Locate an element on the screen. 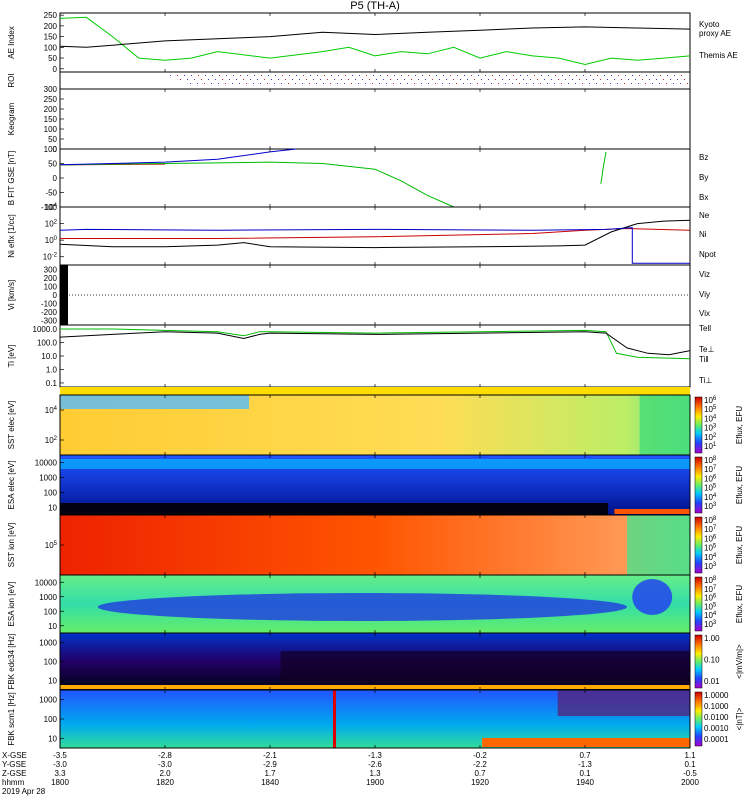 The image size is (750, 800). y-tick-label: 50 is located at coordinates (52, 58).